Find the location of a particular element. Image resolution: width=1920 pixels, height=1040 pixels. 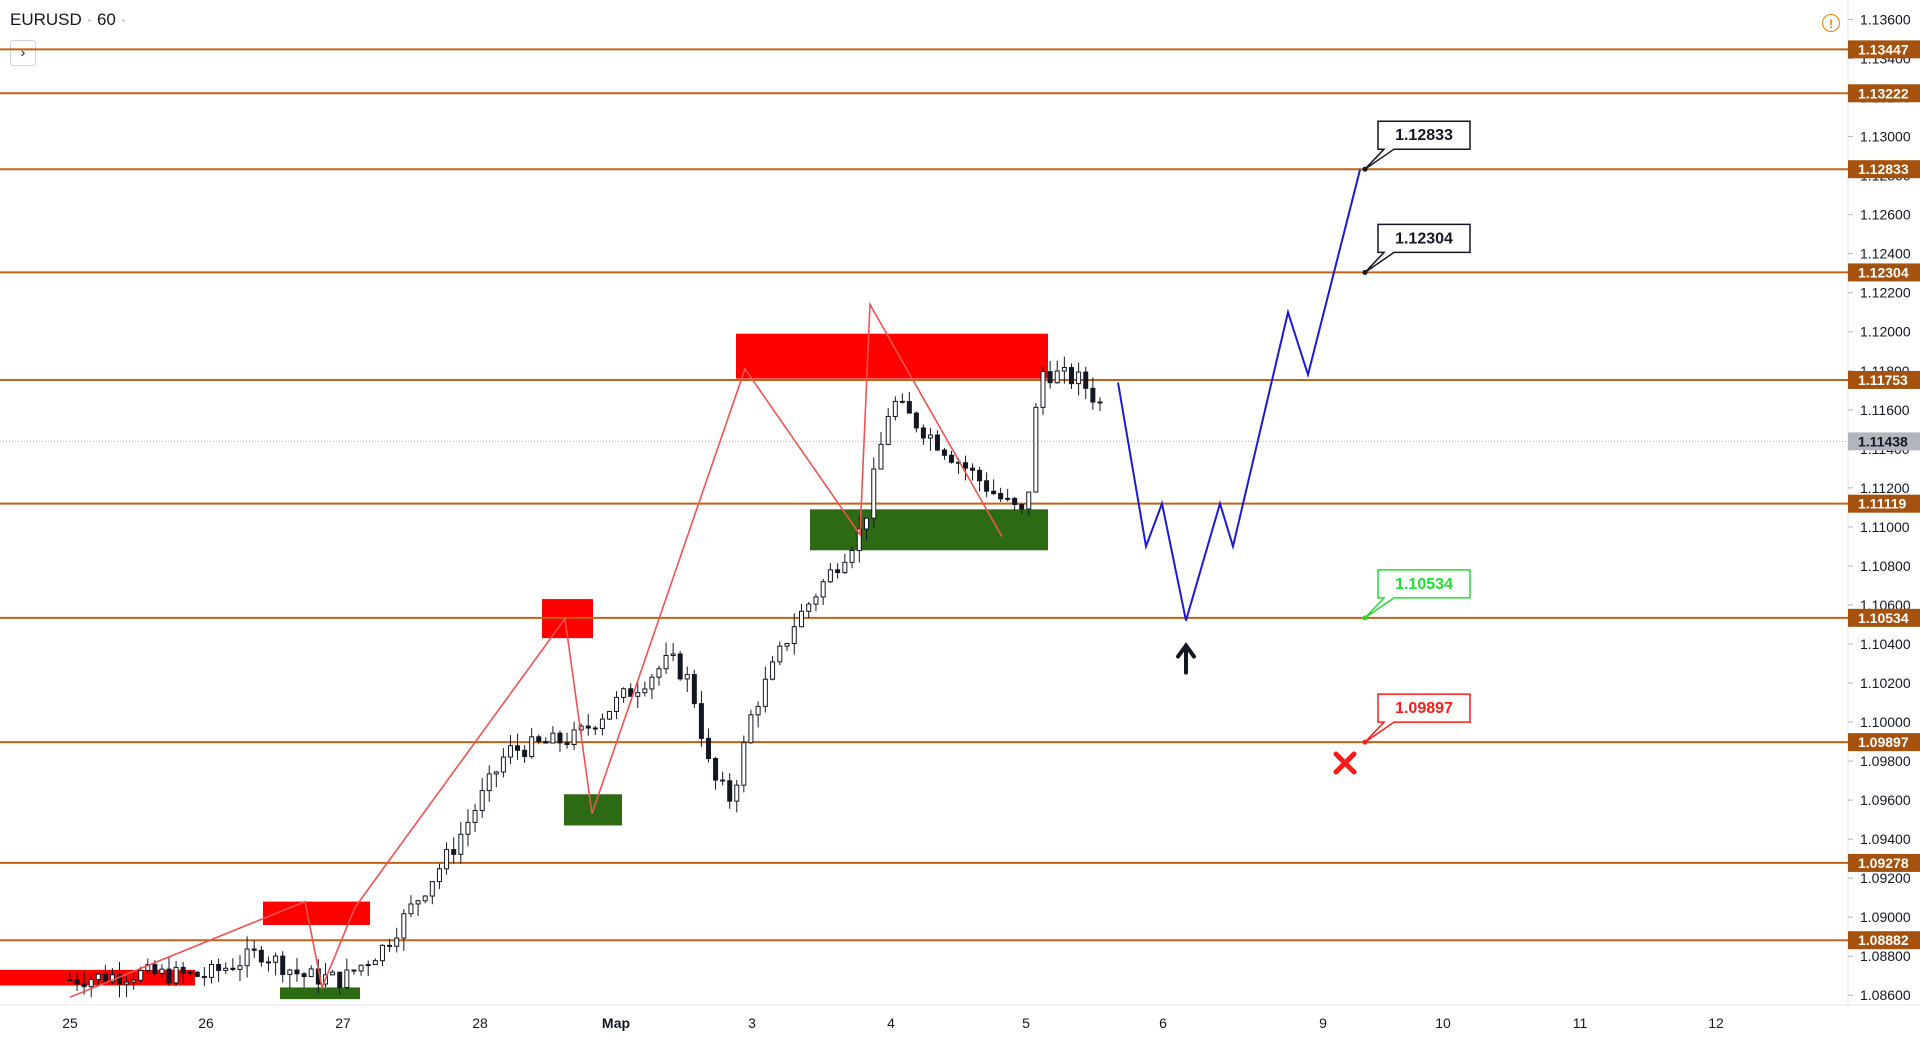

supply-zone is located at coordinates (316, 913).